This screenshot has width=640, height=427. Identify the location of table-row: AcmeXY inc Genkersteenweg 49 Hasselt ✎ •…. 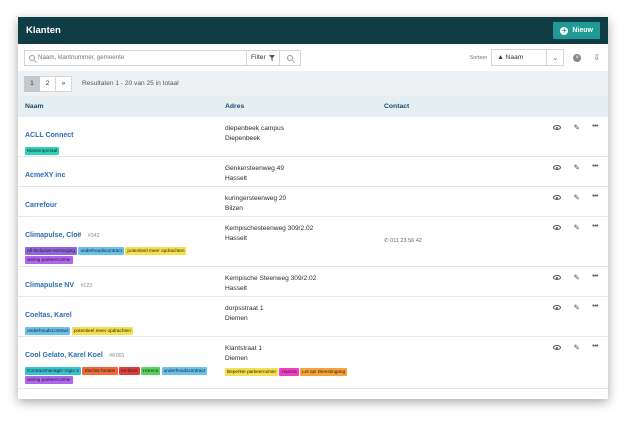
(313, 172).